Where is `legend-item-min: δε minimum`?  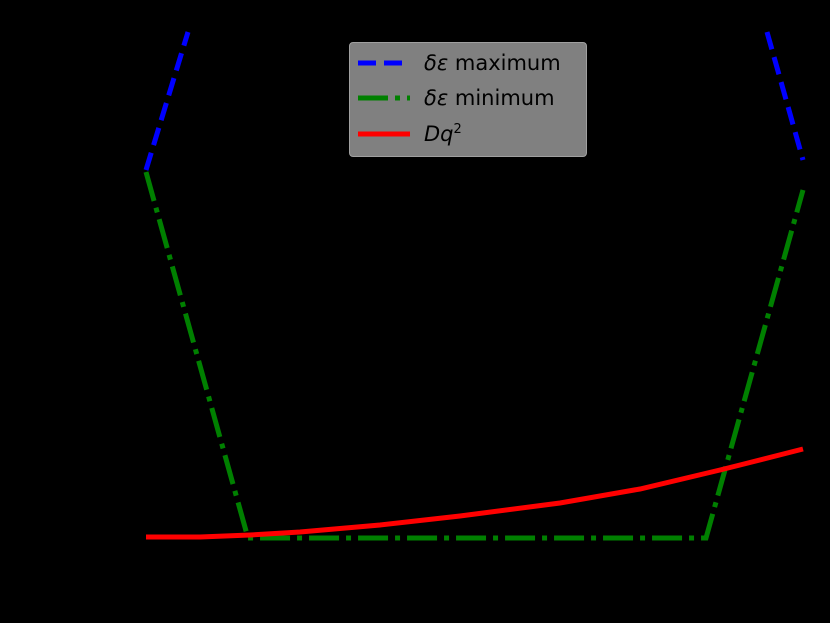 legend-item-min: δε minimum is located at coordinates (468, 98).